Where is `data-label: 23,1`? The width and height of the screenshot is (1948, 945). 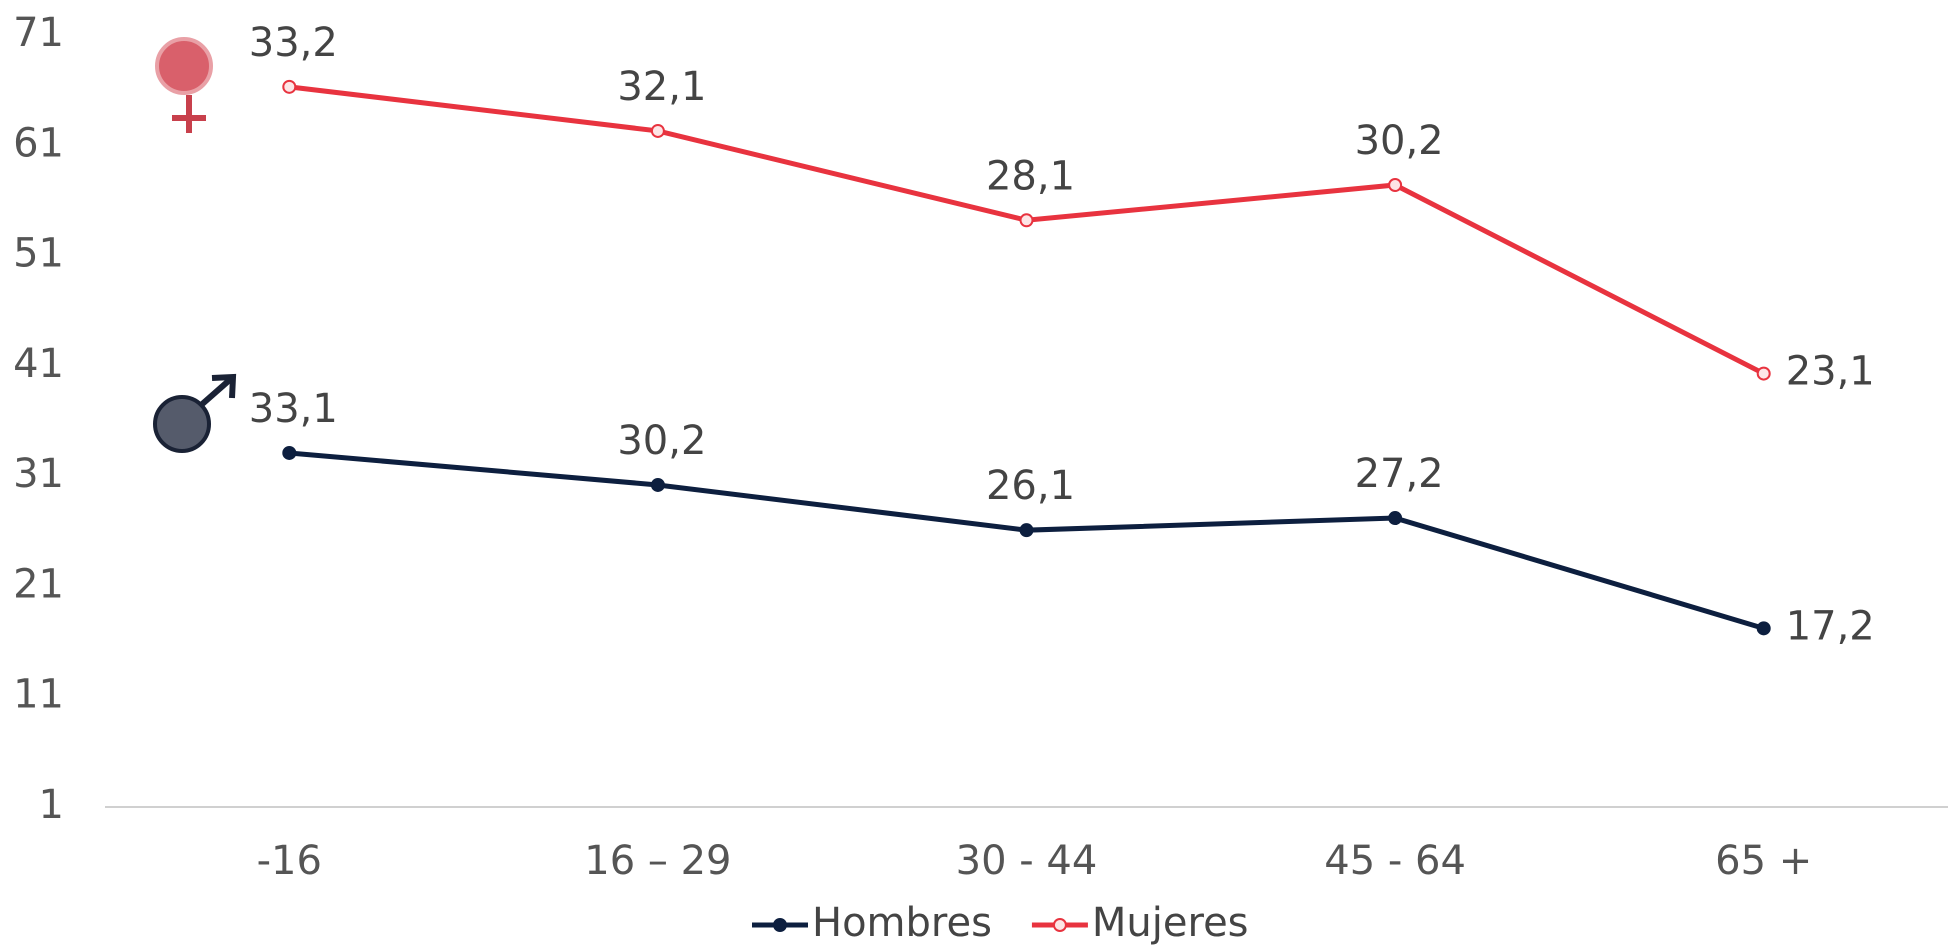
data-label: 23,1 is located at coordinates (1830, 372).